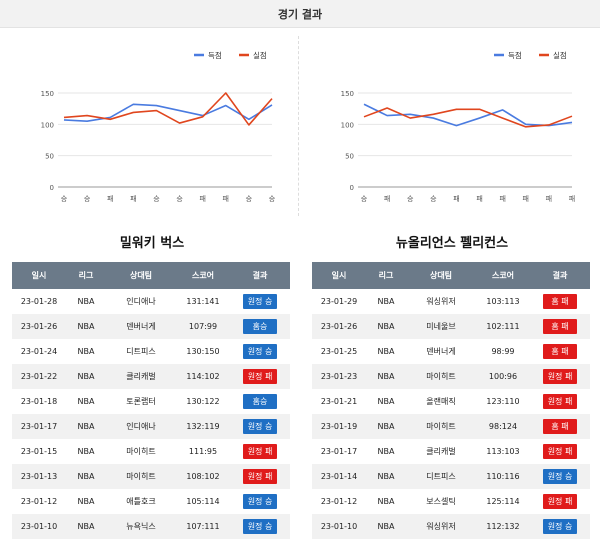 This screenshot has width=600, height=550. Describe the element at coordinates (158, 126) in the screenshot. I see `left-chart-svg: 0 50 100 150 승 승 패 패 승 승 패 패 승 승 득점 실점` at that location.